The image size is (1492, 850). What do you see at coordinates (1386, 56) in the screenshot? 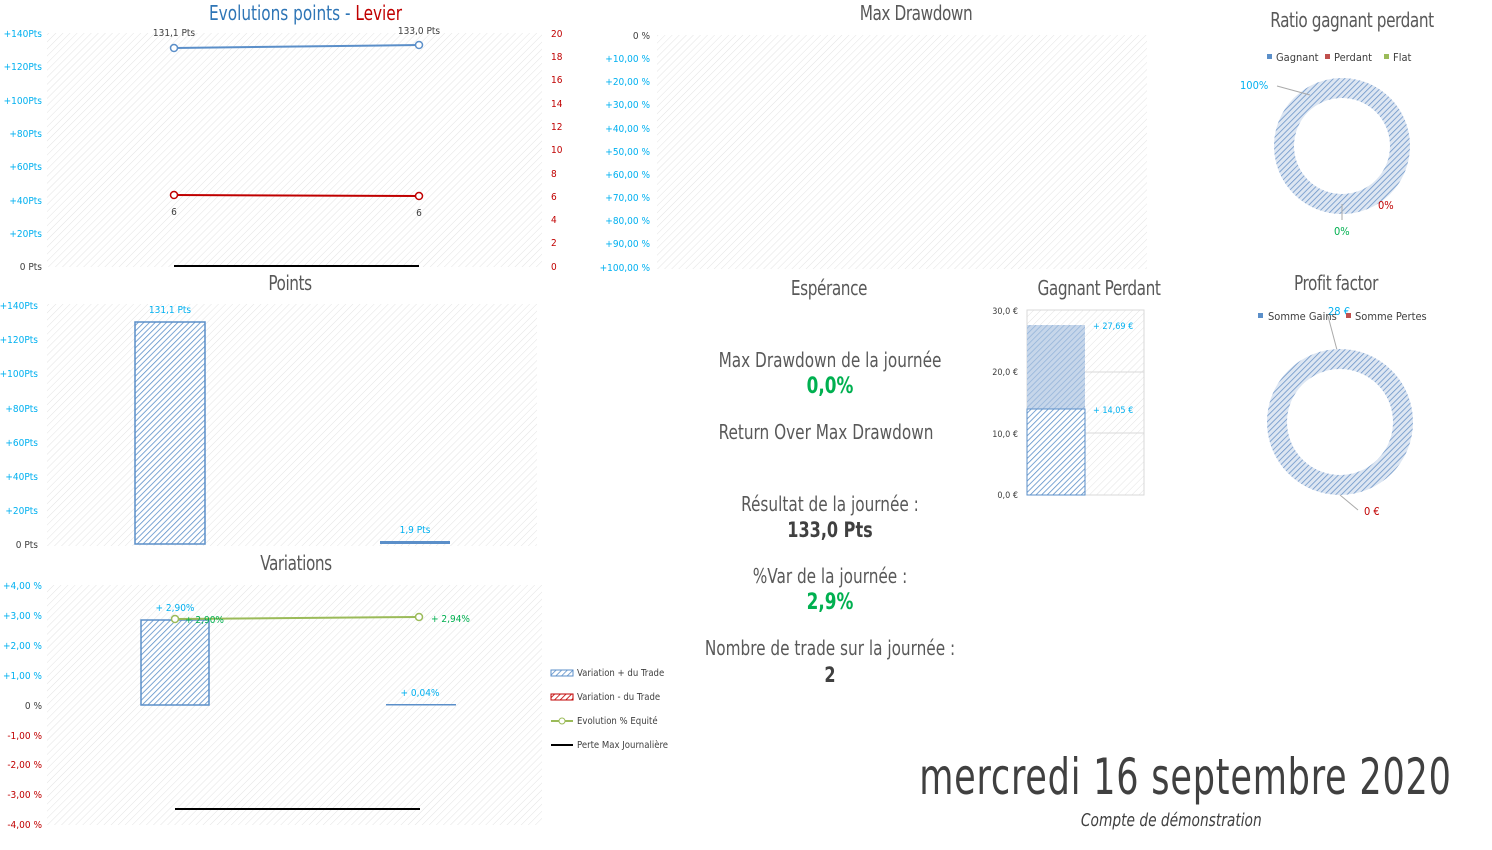
I see `legend-swatch-flat` at bounding box center [1386, 56].